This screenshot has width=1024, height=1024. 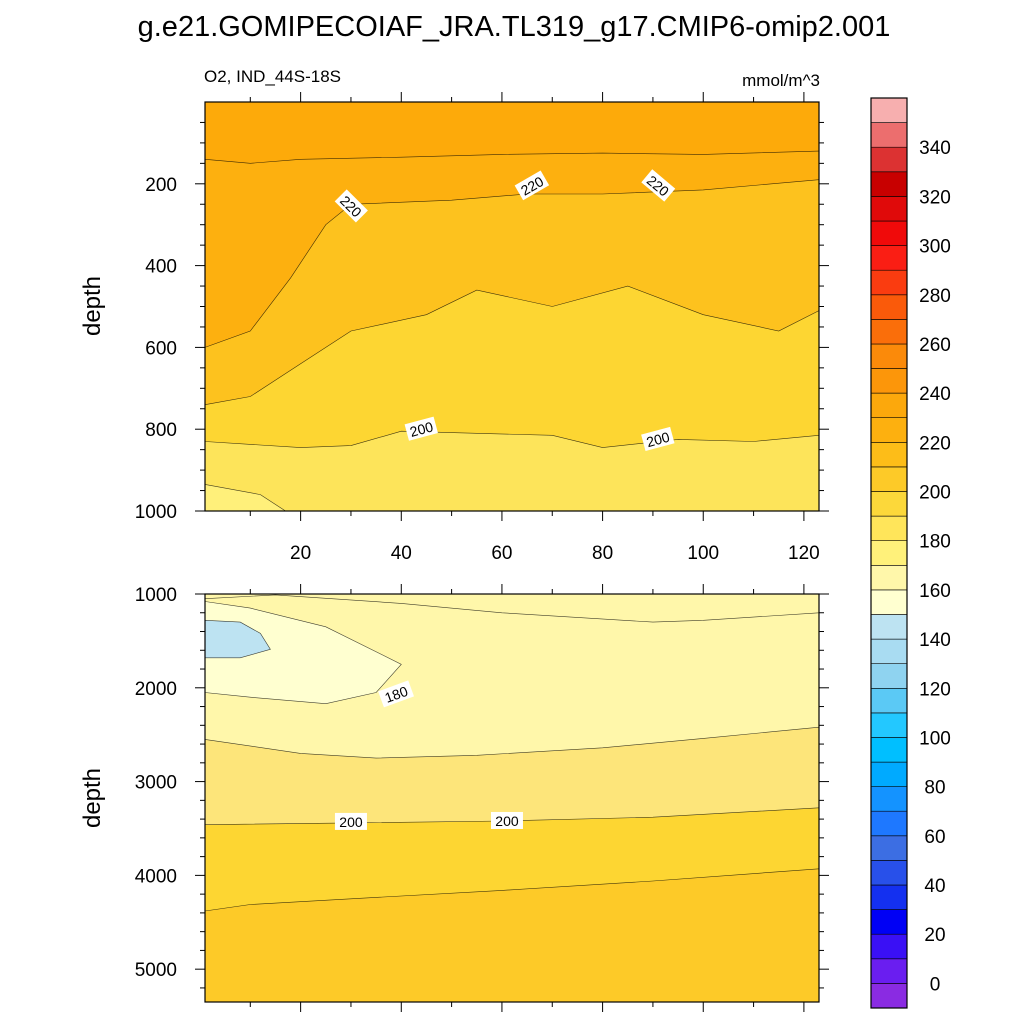 What do you see at coordinates (804, 553) in the screenshot?
I see `x-tick-label: 120` at bounding box center [804, 553].